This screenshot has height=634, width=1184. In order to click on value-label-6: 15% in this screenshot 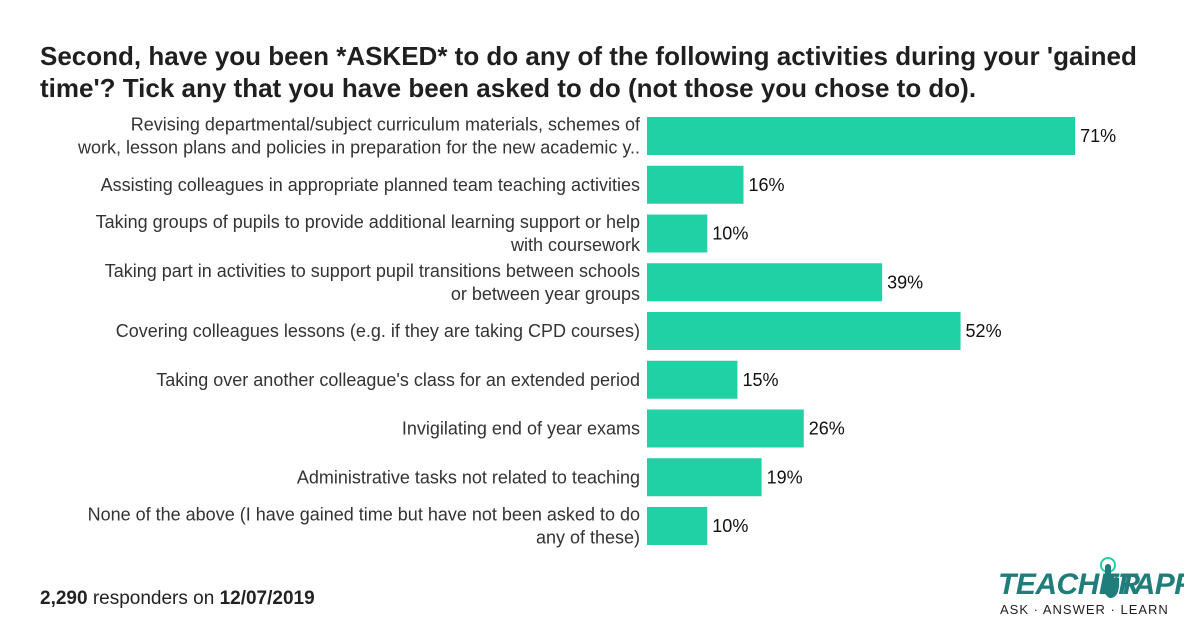, I will do `click(760, 380)`.